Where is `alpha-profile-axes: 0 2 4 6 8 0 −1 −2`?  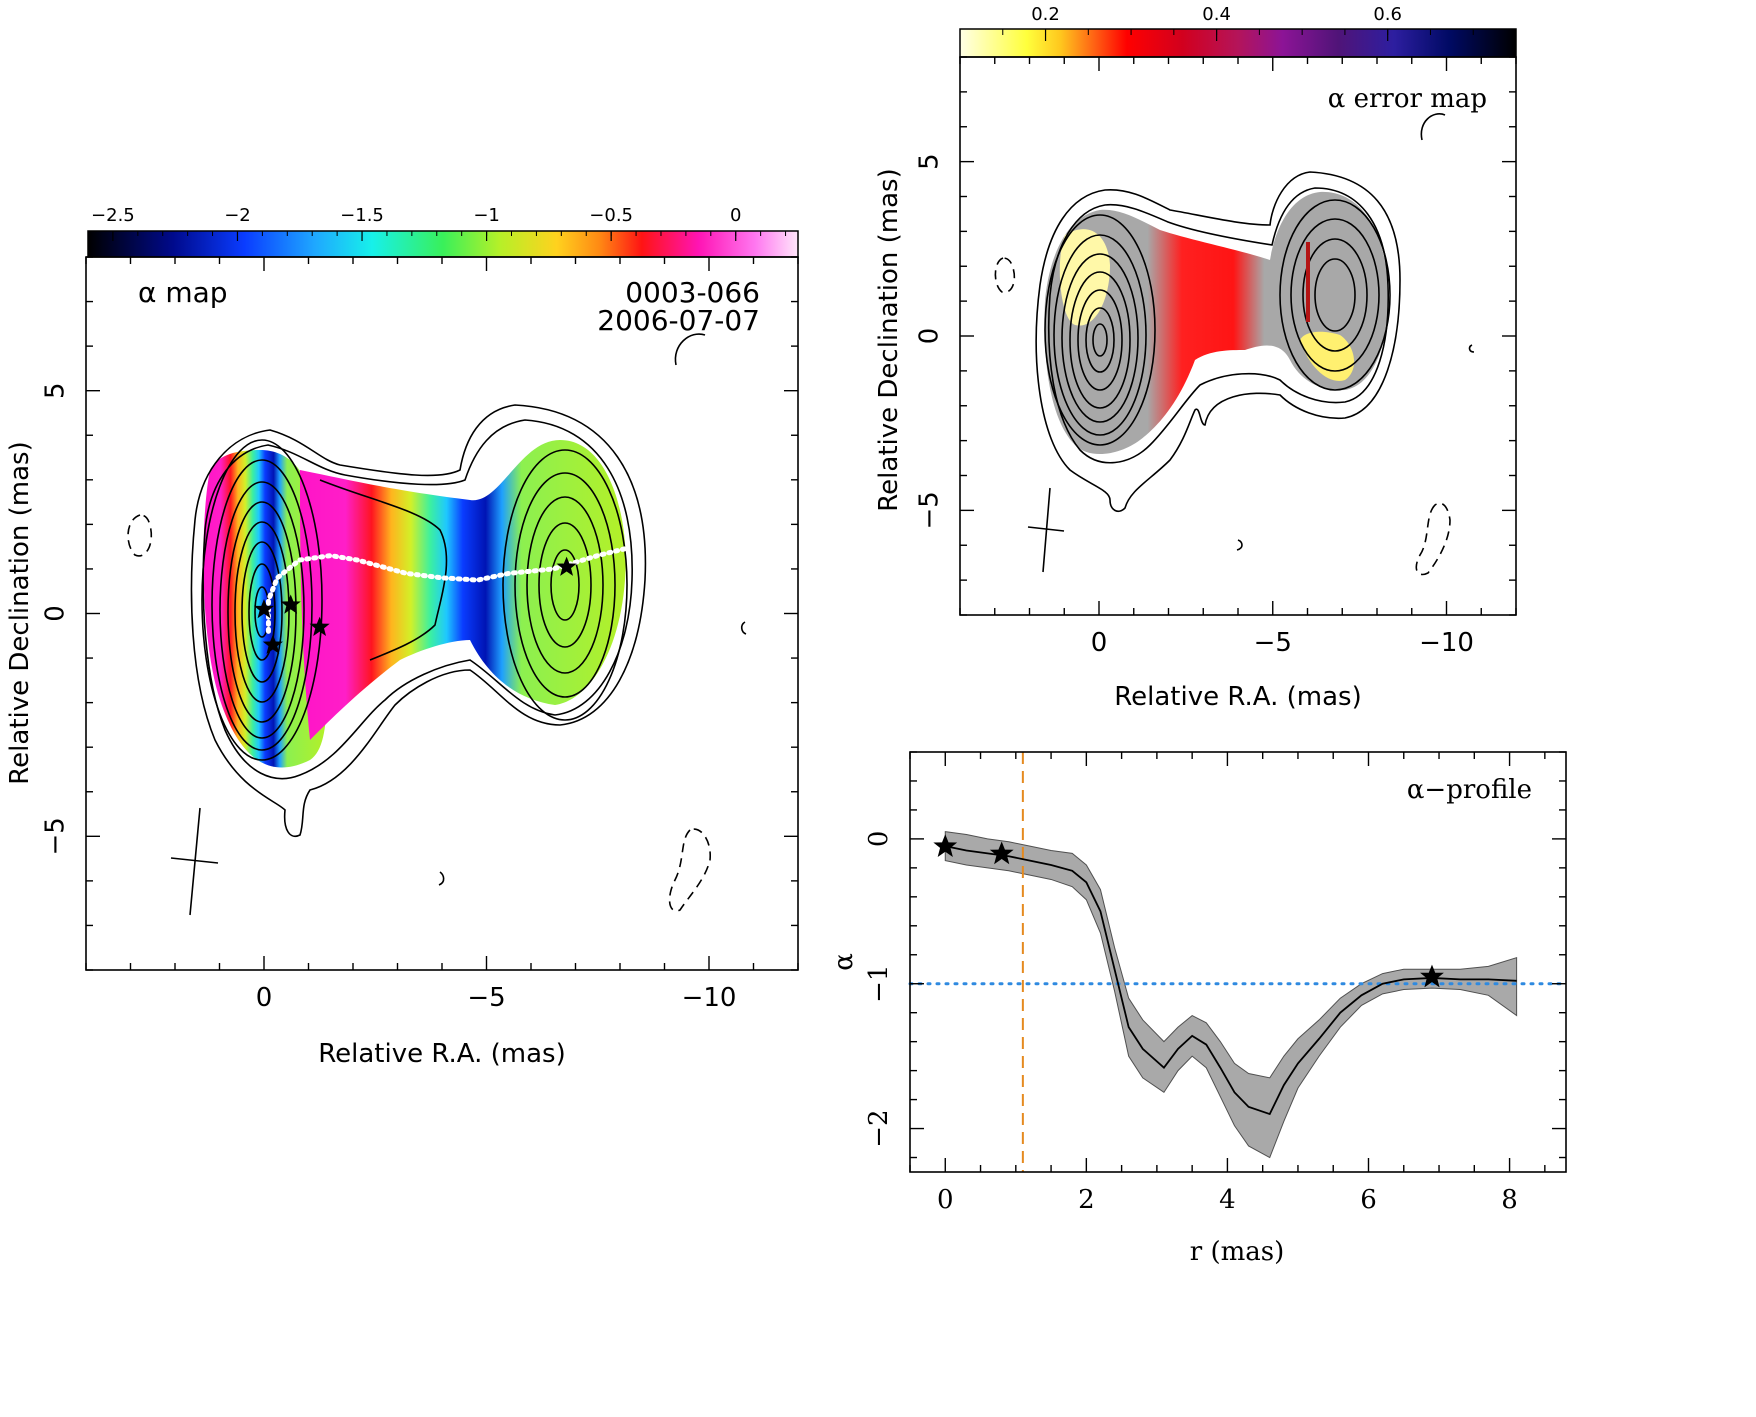 alpha-profile-axes: 0 2 4 6 8 0 −1 −2 is located at coordinates (1215, 983).